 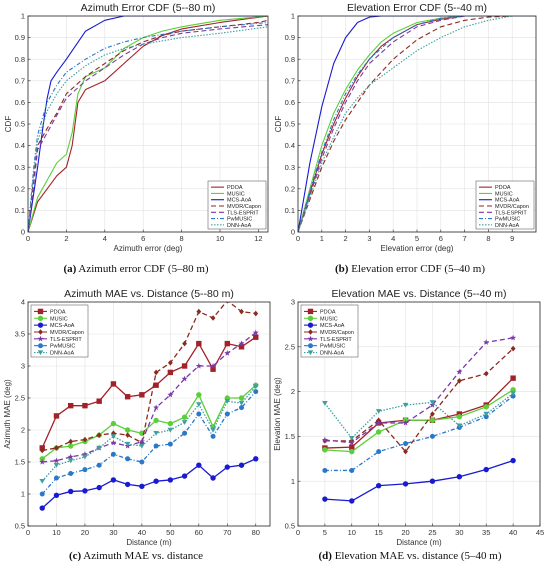 What do you see at coordinates (325, 556) in the screenshot?
I see `caption-label: (d)` at bounding box center [325, 556].